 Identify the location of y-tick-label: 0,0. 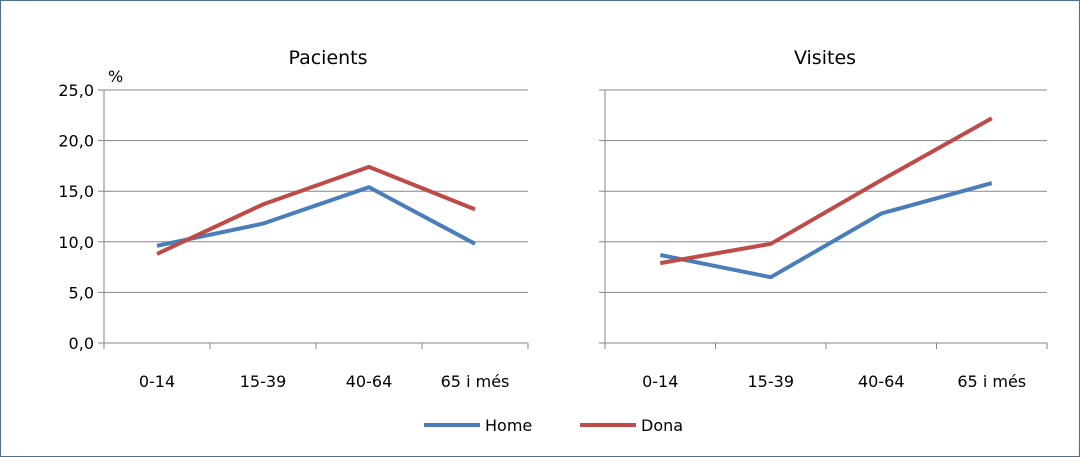
(81, 343).